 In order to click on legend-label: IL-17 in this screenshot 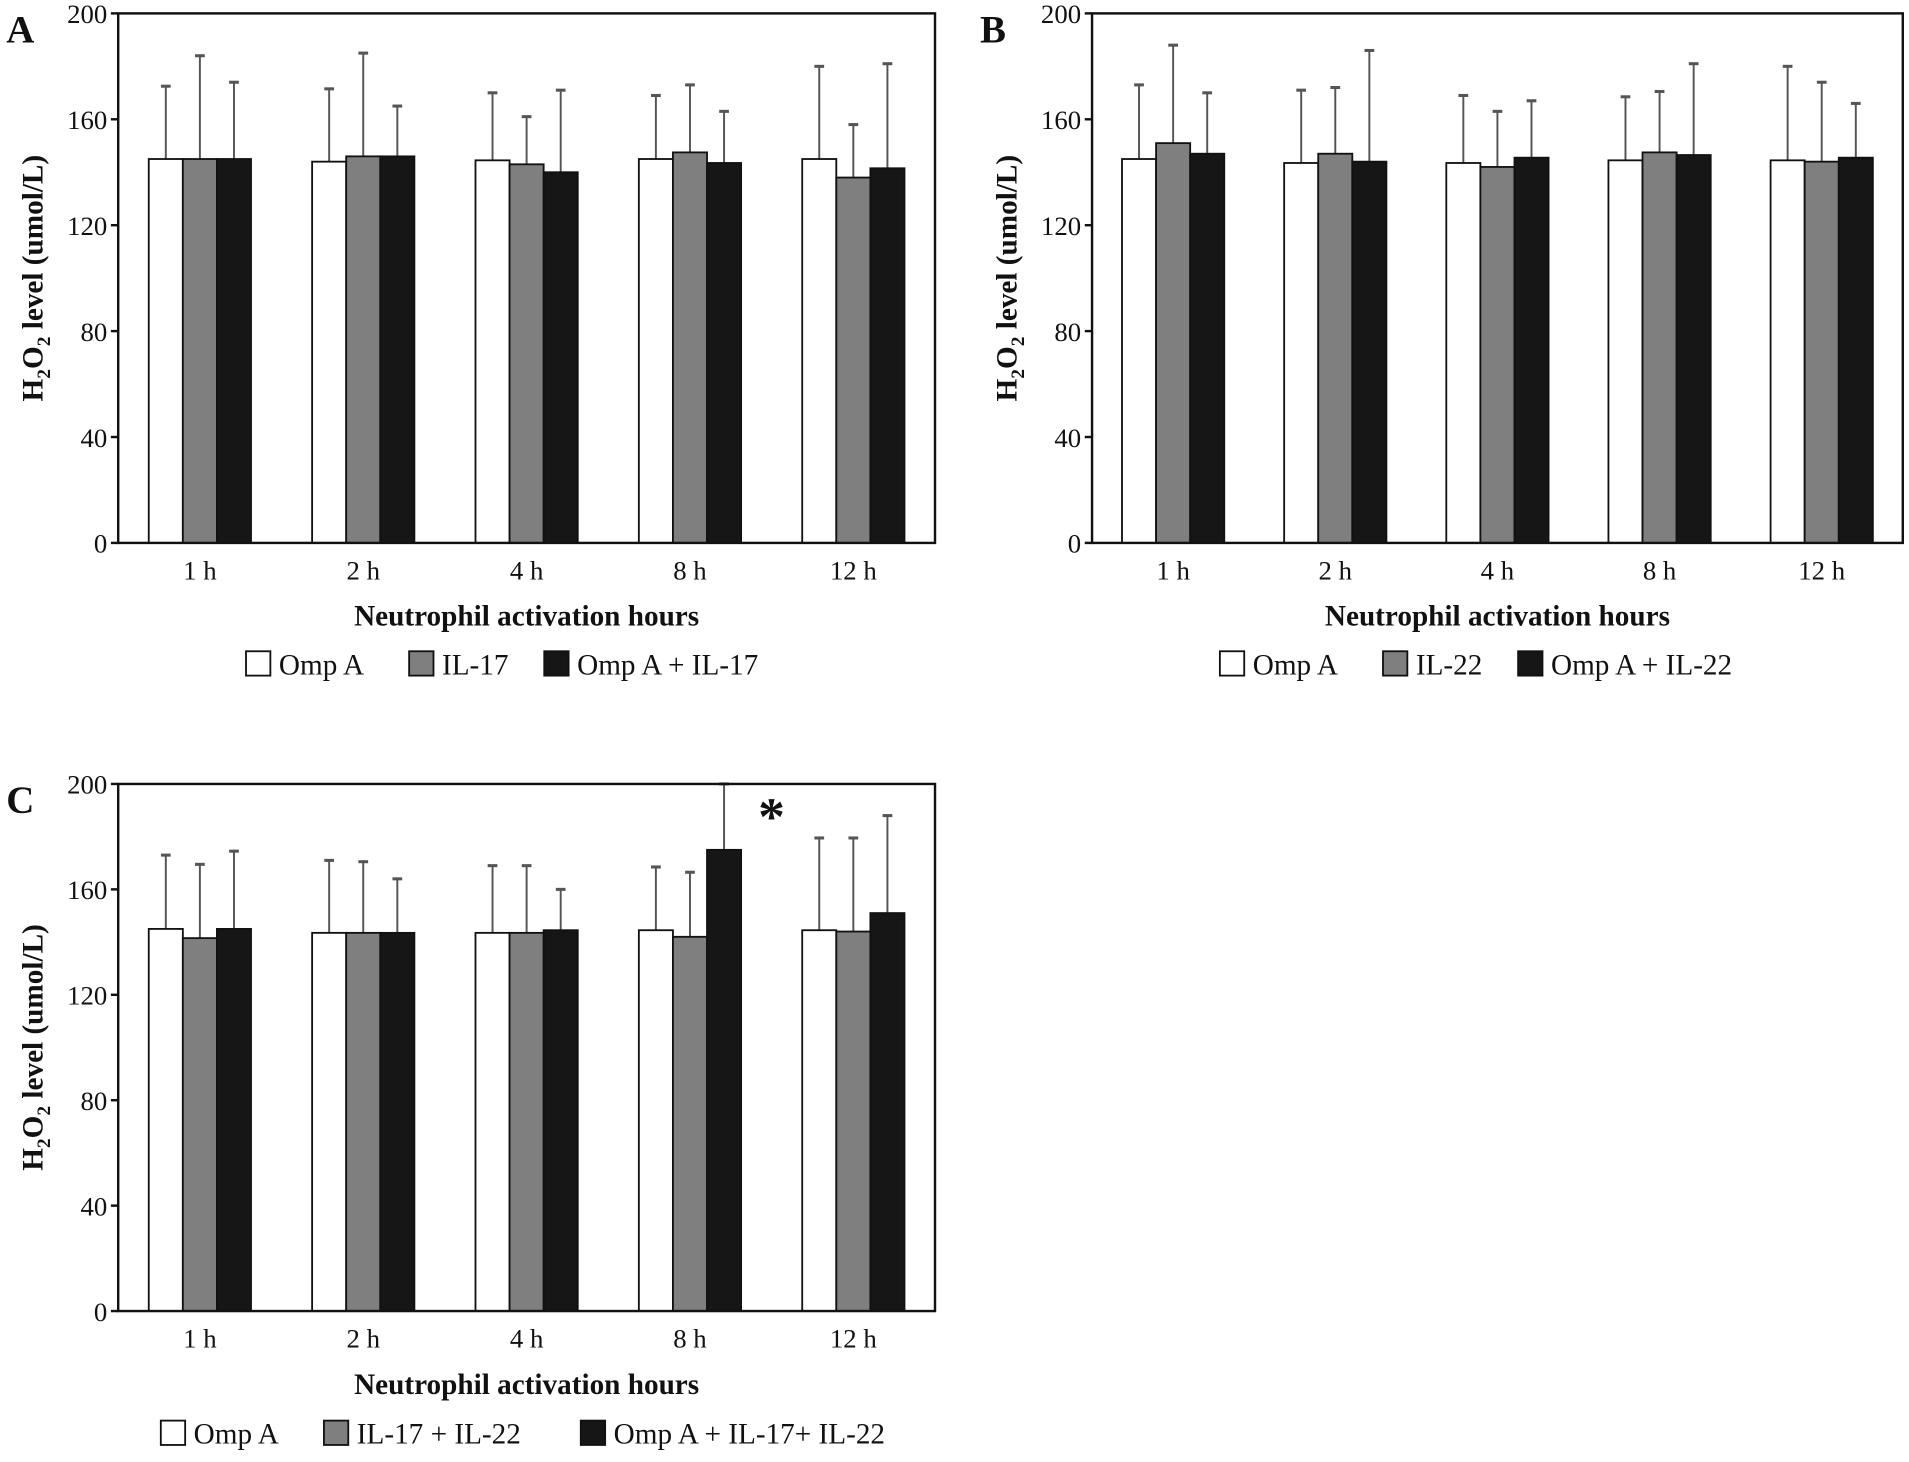, I will do `click(475, 665)`.